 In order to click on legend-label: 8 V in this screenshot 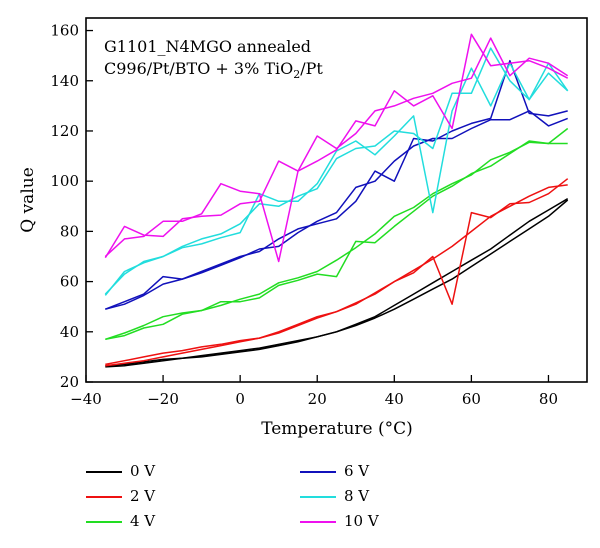, I will do `click(357, 496)`.